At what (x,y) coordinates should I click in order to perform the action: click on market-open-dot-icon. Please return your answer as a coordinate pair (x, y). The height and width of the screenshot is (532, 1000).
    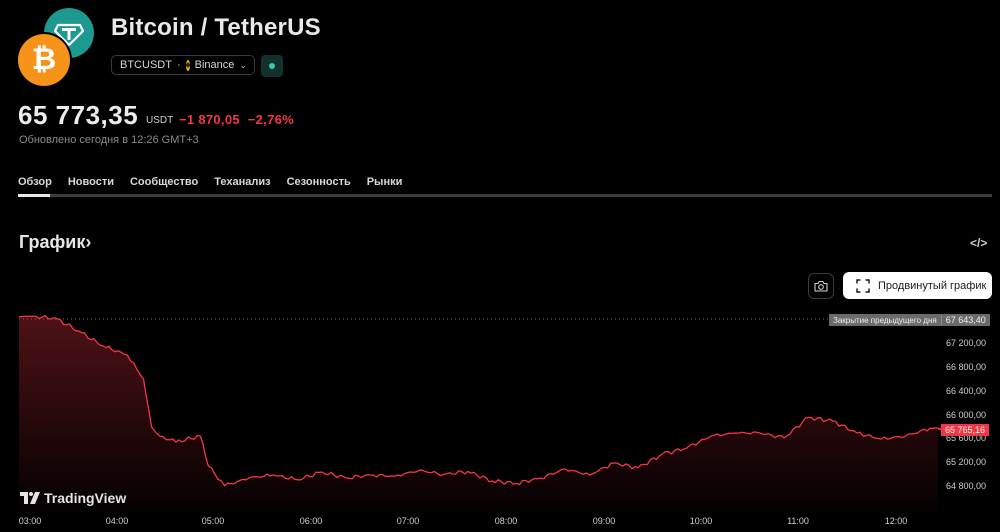
    Looking at the image, I should click on (272, 66).